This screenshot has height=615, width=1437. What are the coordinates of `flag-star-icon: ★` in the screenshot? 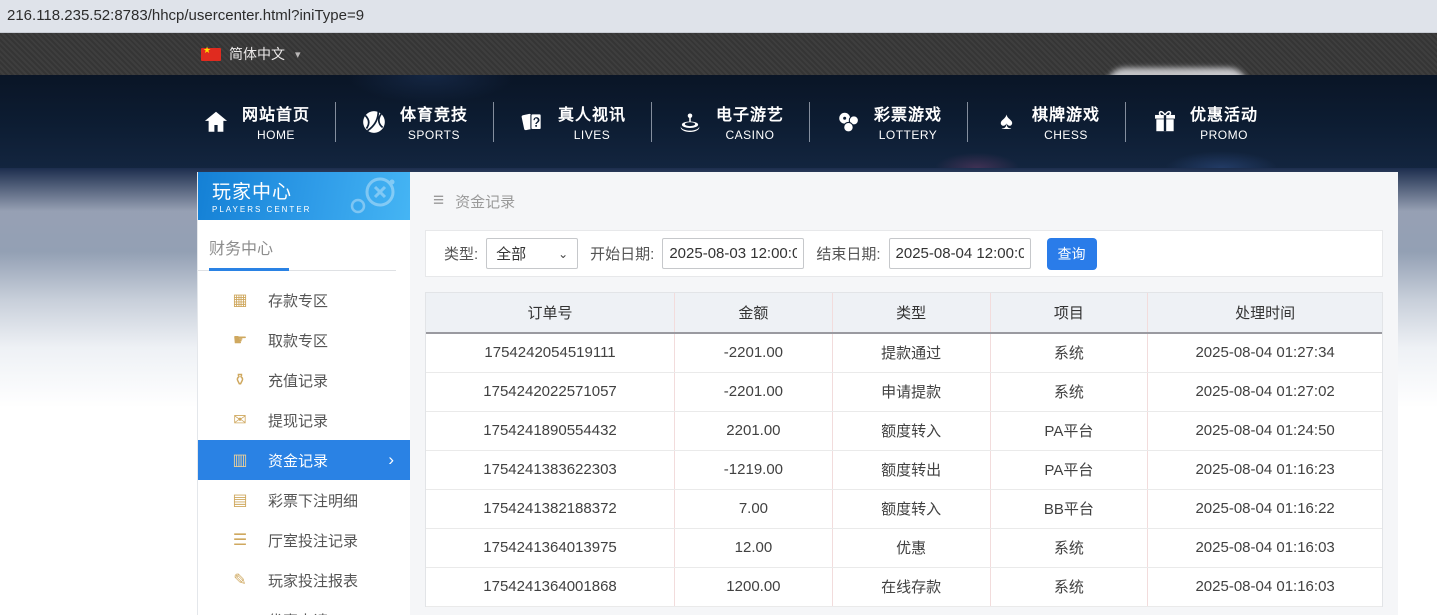 It's located at (207, 49).